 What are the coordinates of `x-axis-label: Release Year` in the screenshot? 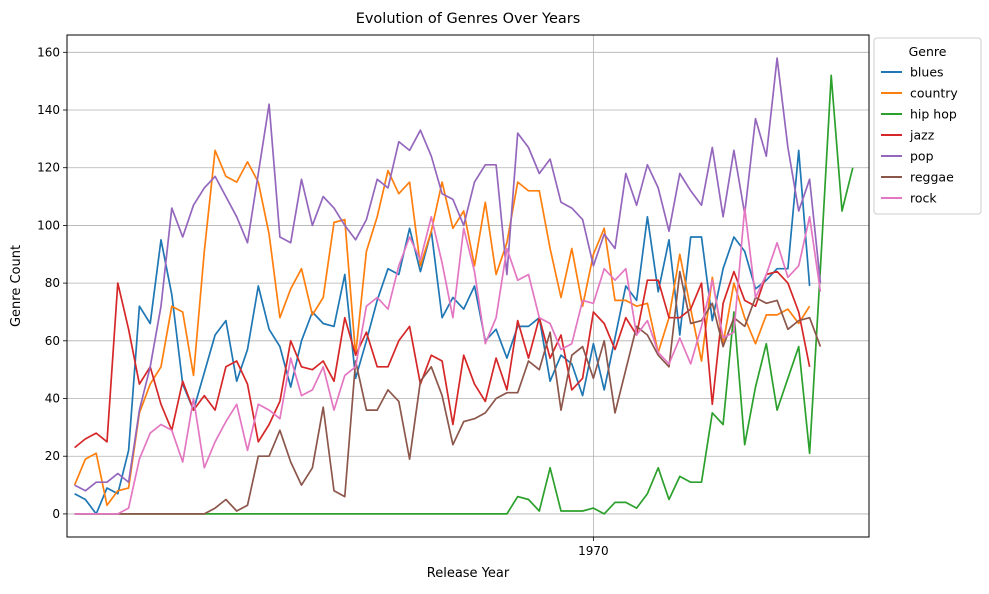 It's located at (468, 573).